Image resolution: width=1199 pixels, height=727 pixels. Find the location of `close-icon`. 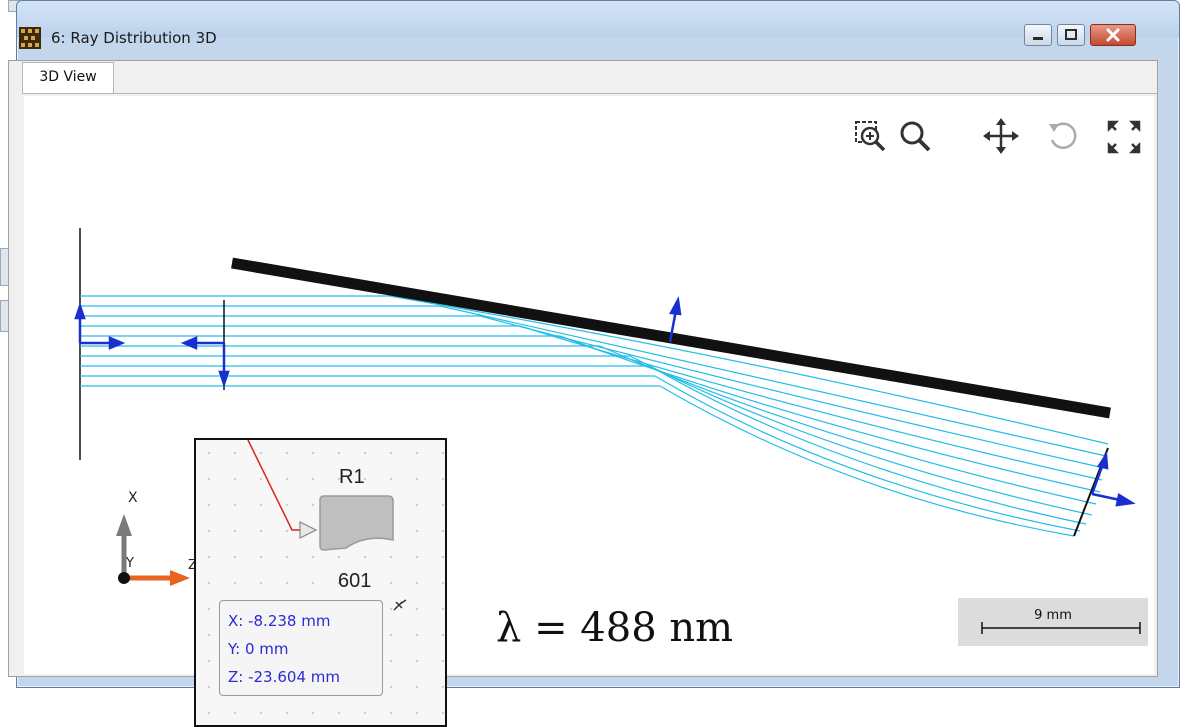

close-icon is located at coordinates (1113, 35).